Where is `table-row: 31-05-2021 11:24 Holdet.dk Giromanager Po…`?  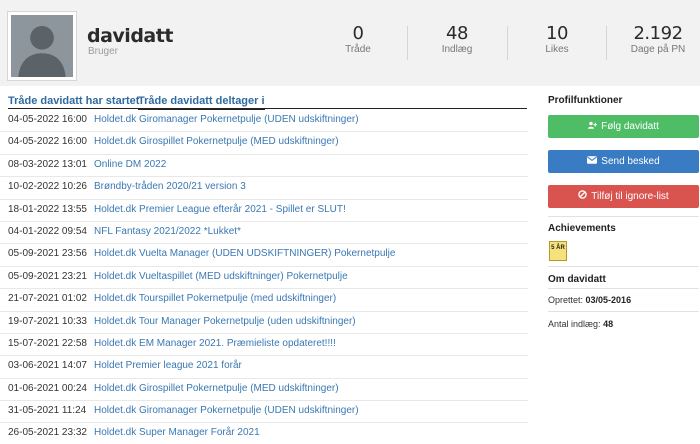
table-row: 31-05-2021 11:24 Holdet.dk Giromanager Po… is located at coordinates (264, 412).